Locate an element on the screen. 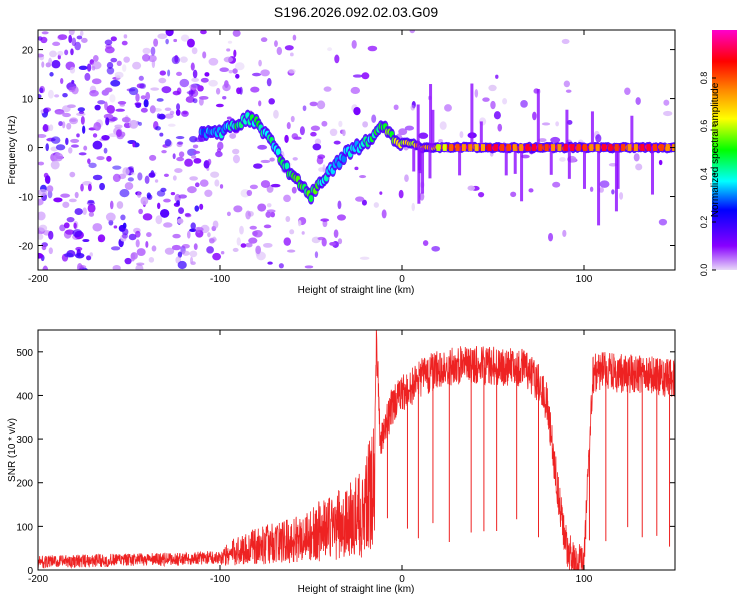 The width and height of the screenshot is (750, 600). y-tick-label: 100 is located at coordinates (24, 527).